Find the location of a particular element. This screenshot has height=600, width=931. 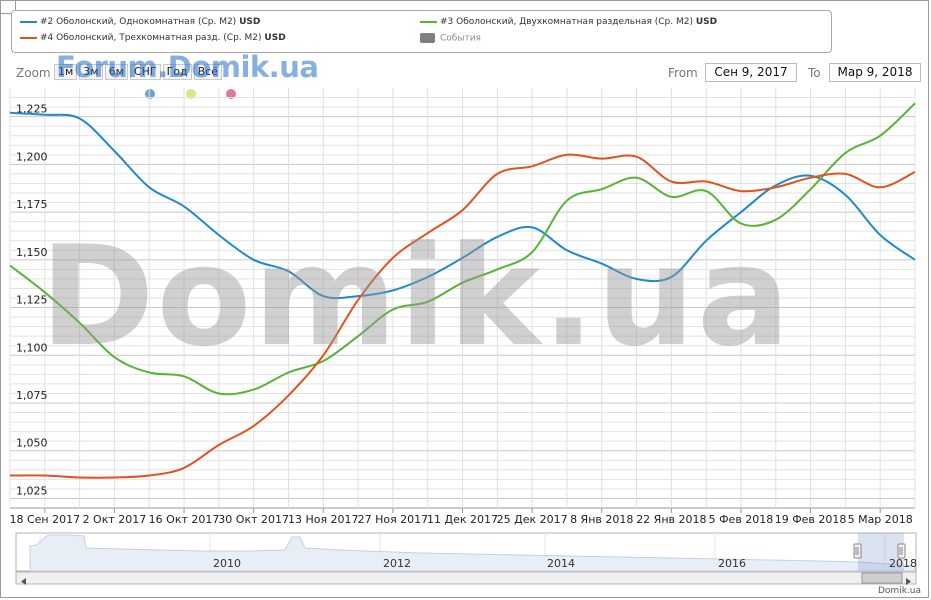

navigator-area is located at coordinates (472, 553).